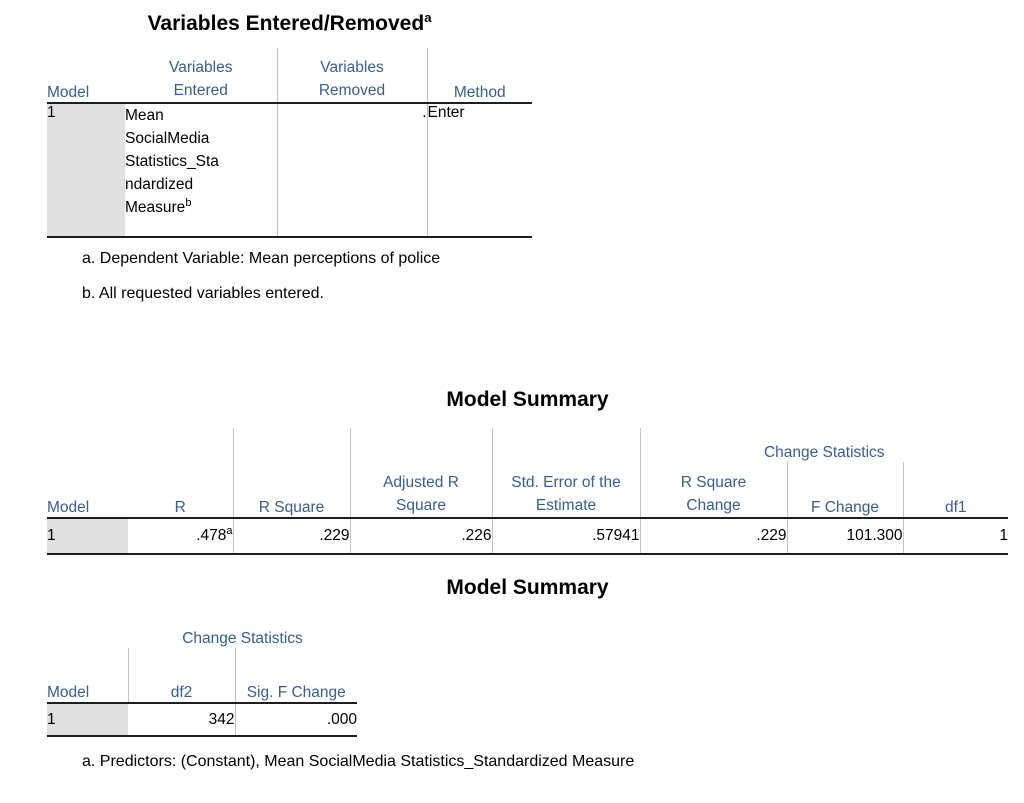 The height and width of the screenshot is (803, 1024). What do you see at coordinates (714, 490) in the screenshot?
I see `col-header-r-square-change: R Square Change` at bounding box center [714, 490].